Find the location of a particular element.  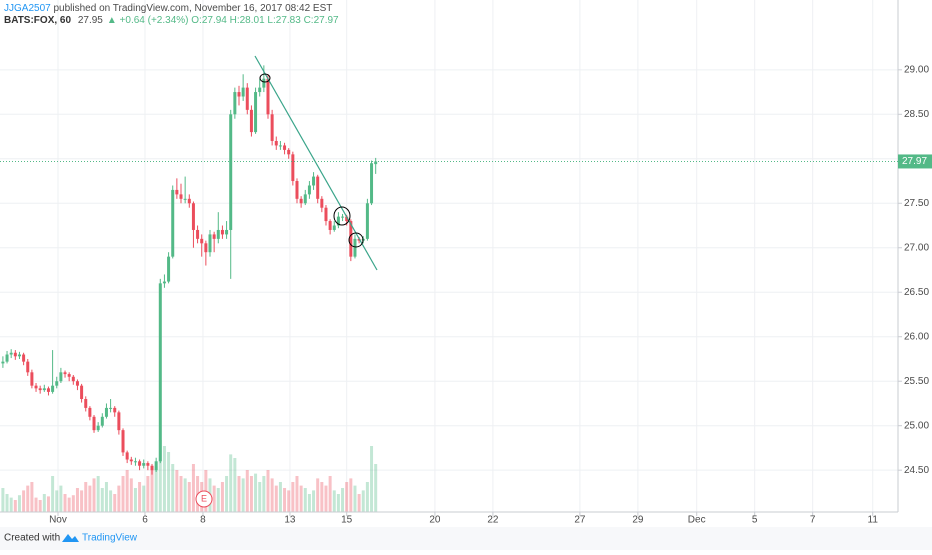

y-tick-label: 27.50 is located at coordinates (916, 203).